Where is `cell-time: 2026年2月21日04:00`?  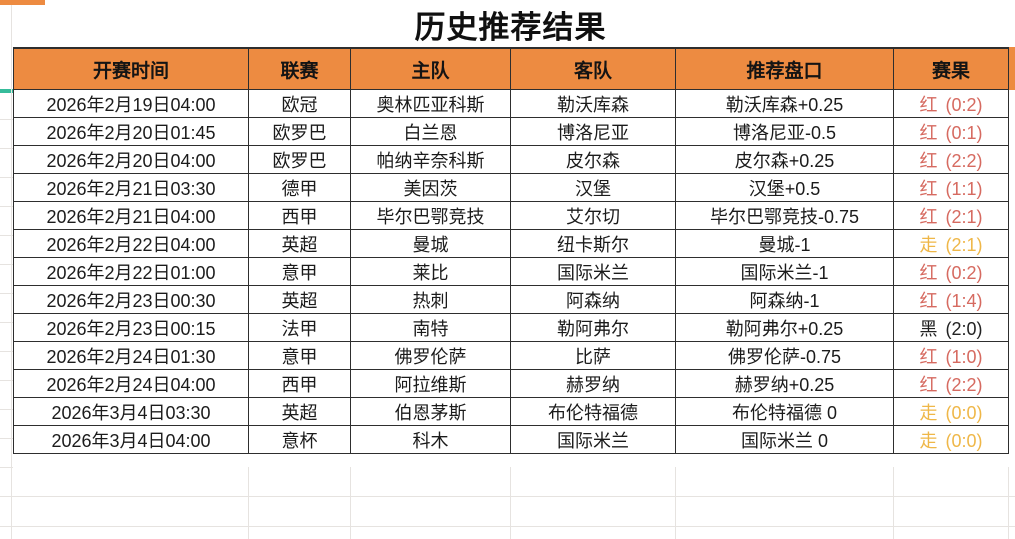
cell-time: 2026年2月21日04:00 is located at coordinates (131, 215).